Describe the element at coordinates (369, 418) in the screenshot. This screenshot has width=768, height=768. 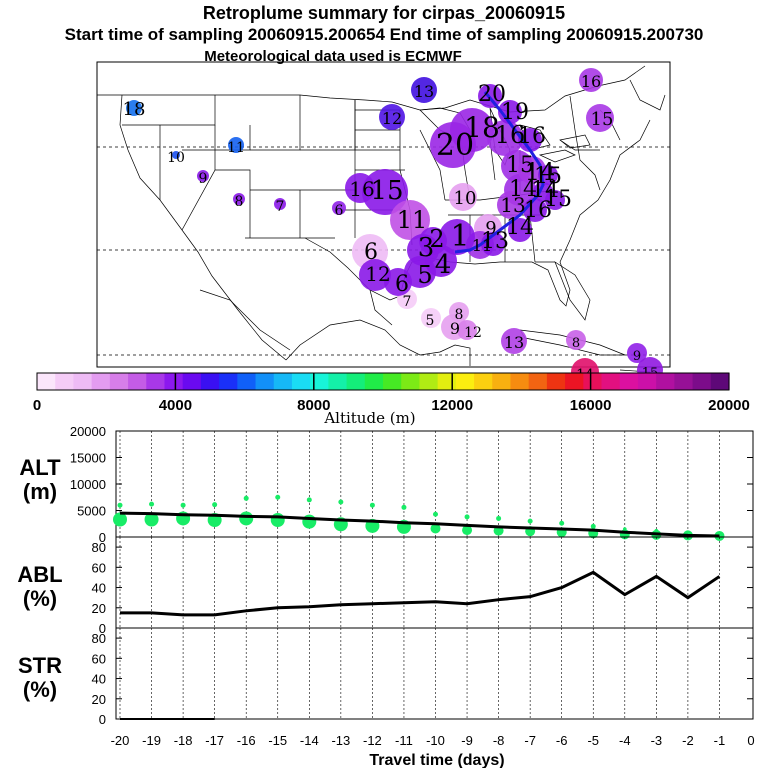
I see `colorbar-label: Altitude (m)` at that location.